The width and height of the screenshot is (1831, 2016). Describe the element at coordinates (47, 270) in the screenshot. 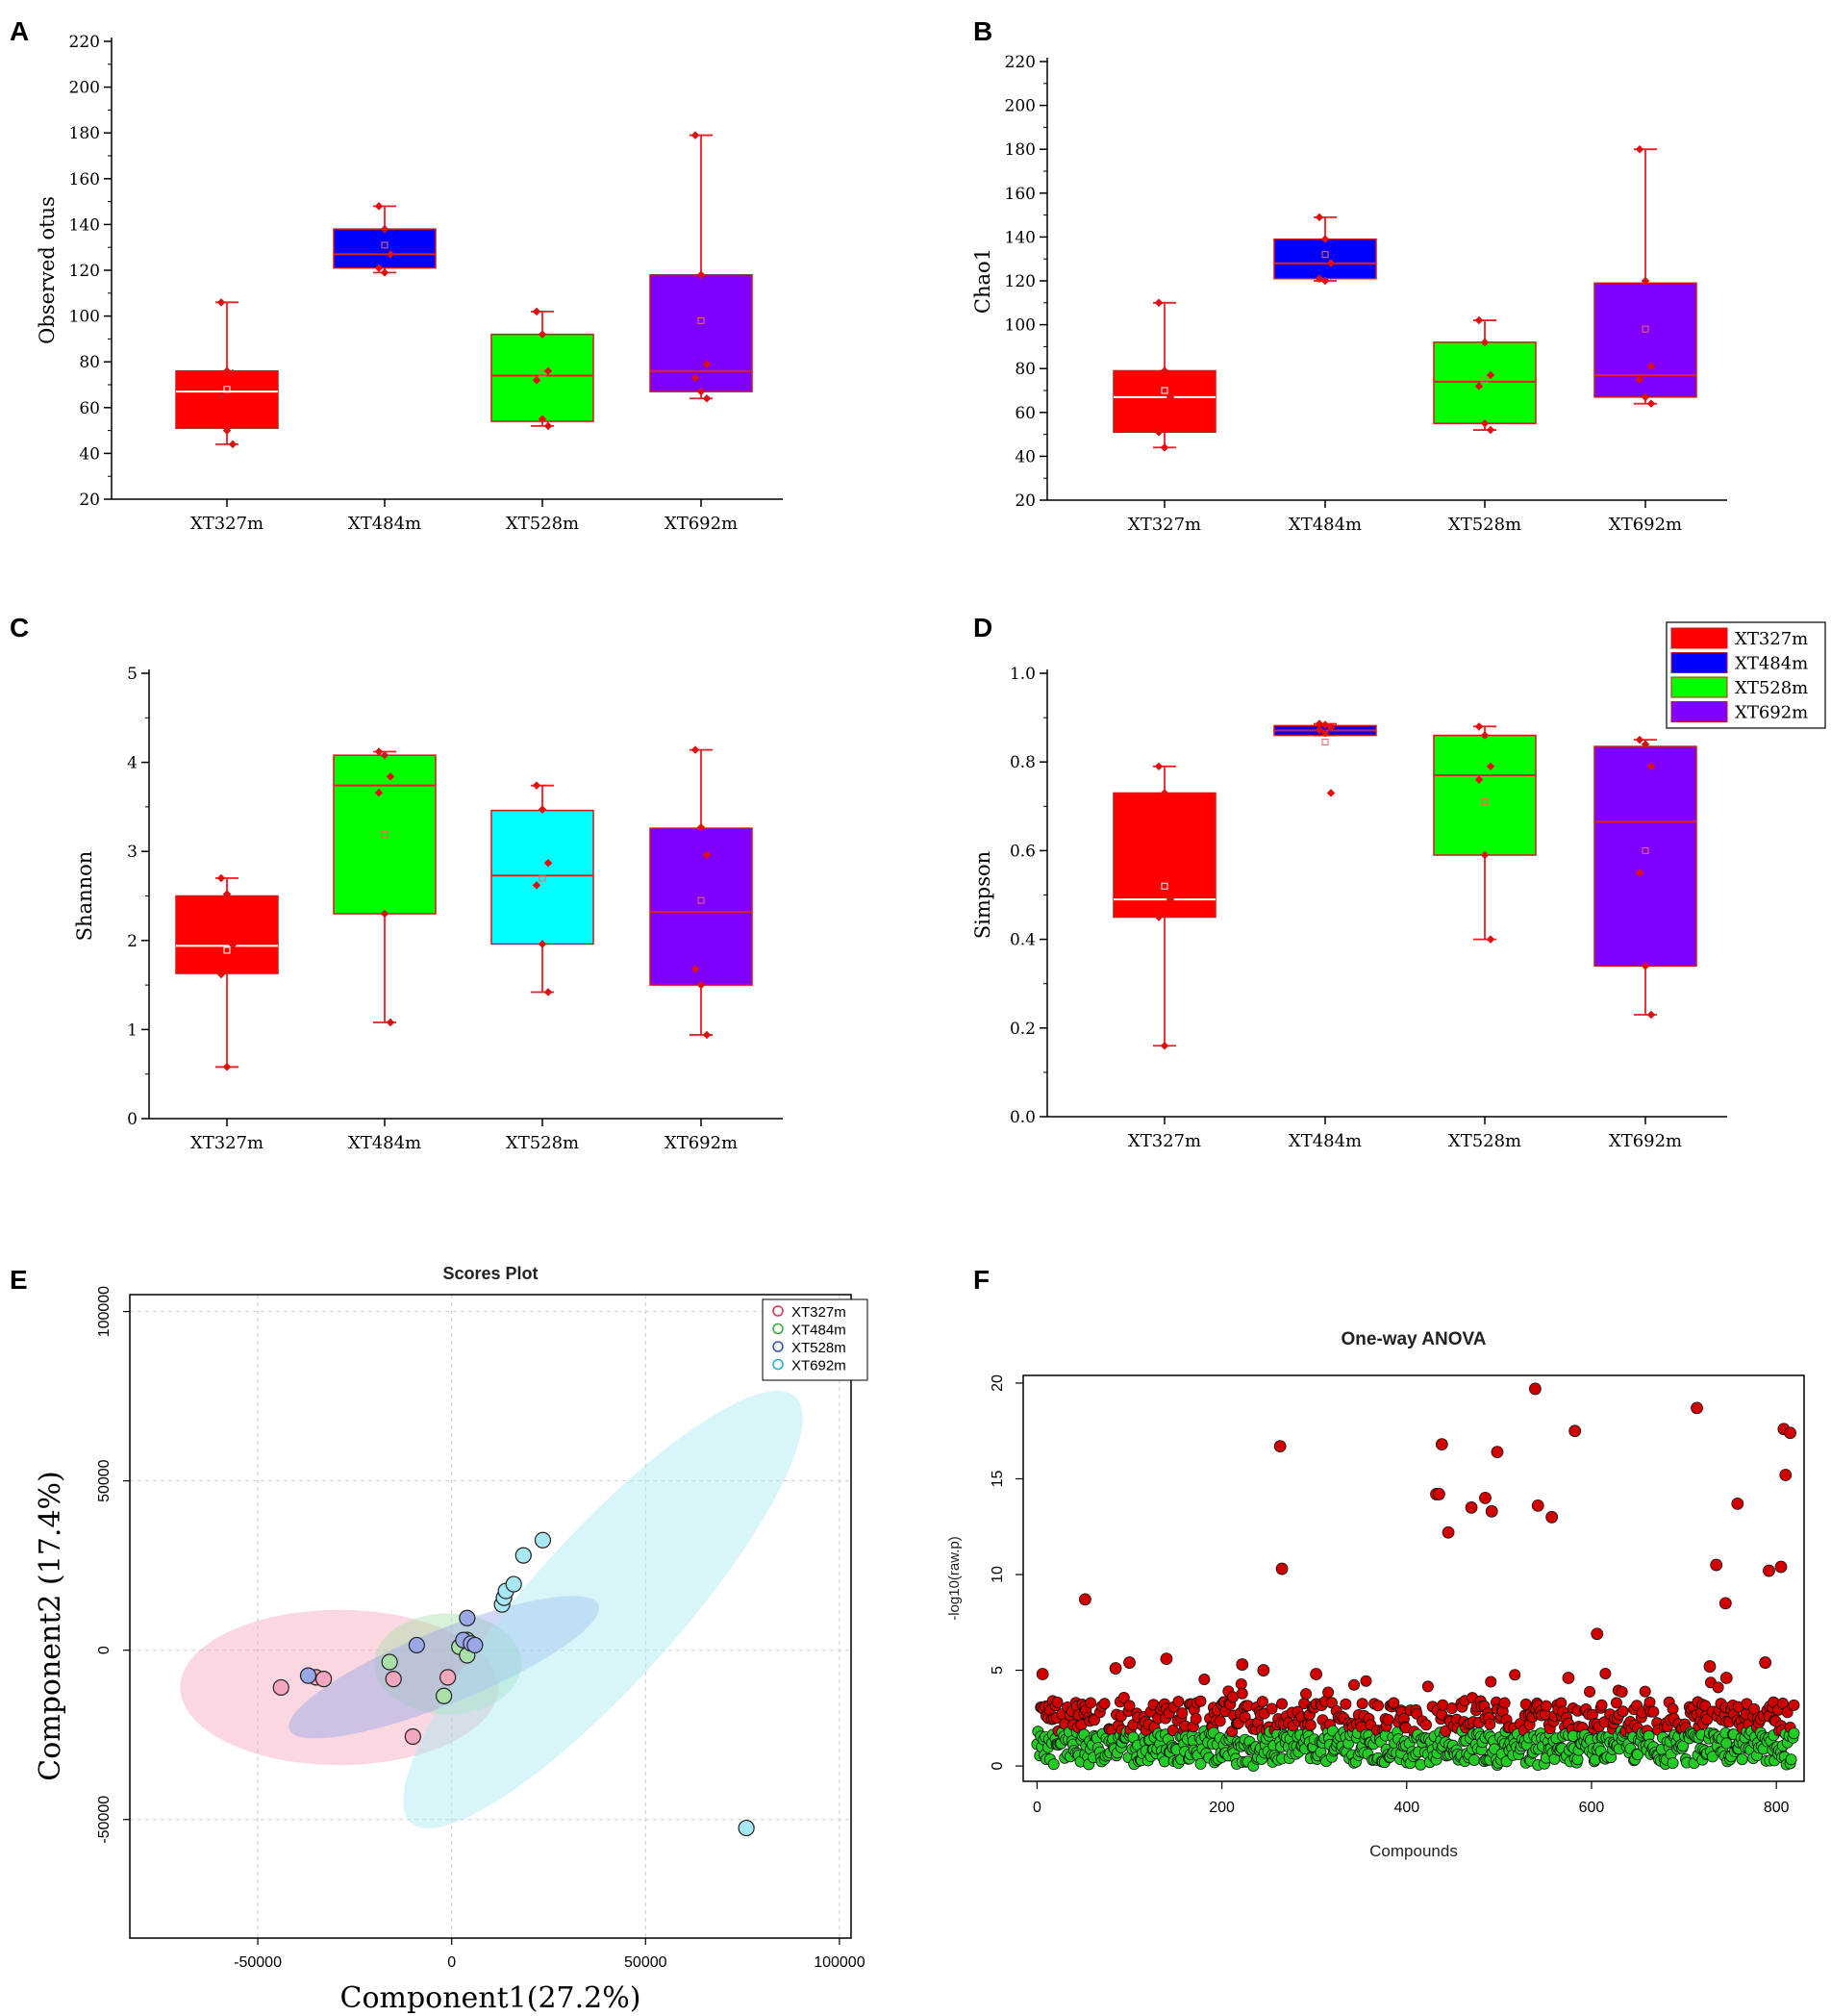

I see `y-axis-label: Observed otus` at that location.